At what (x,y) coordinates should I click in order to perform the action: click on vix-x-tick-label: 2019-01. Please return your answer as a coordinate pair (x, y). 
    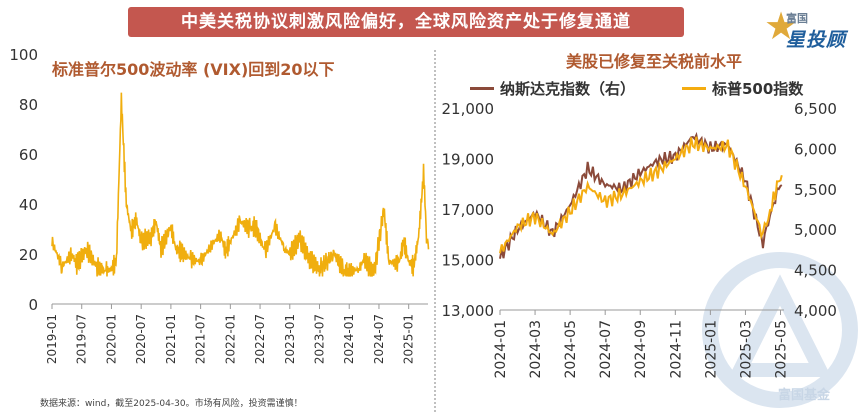
    Looking at the image, I should click on (52, 339).